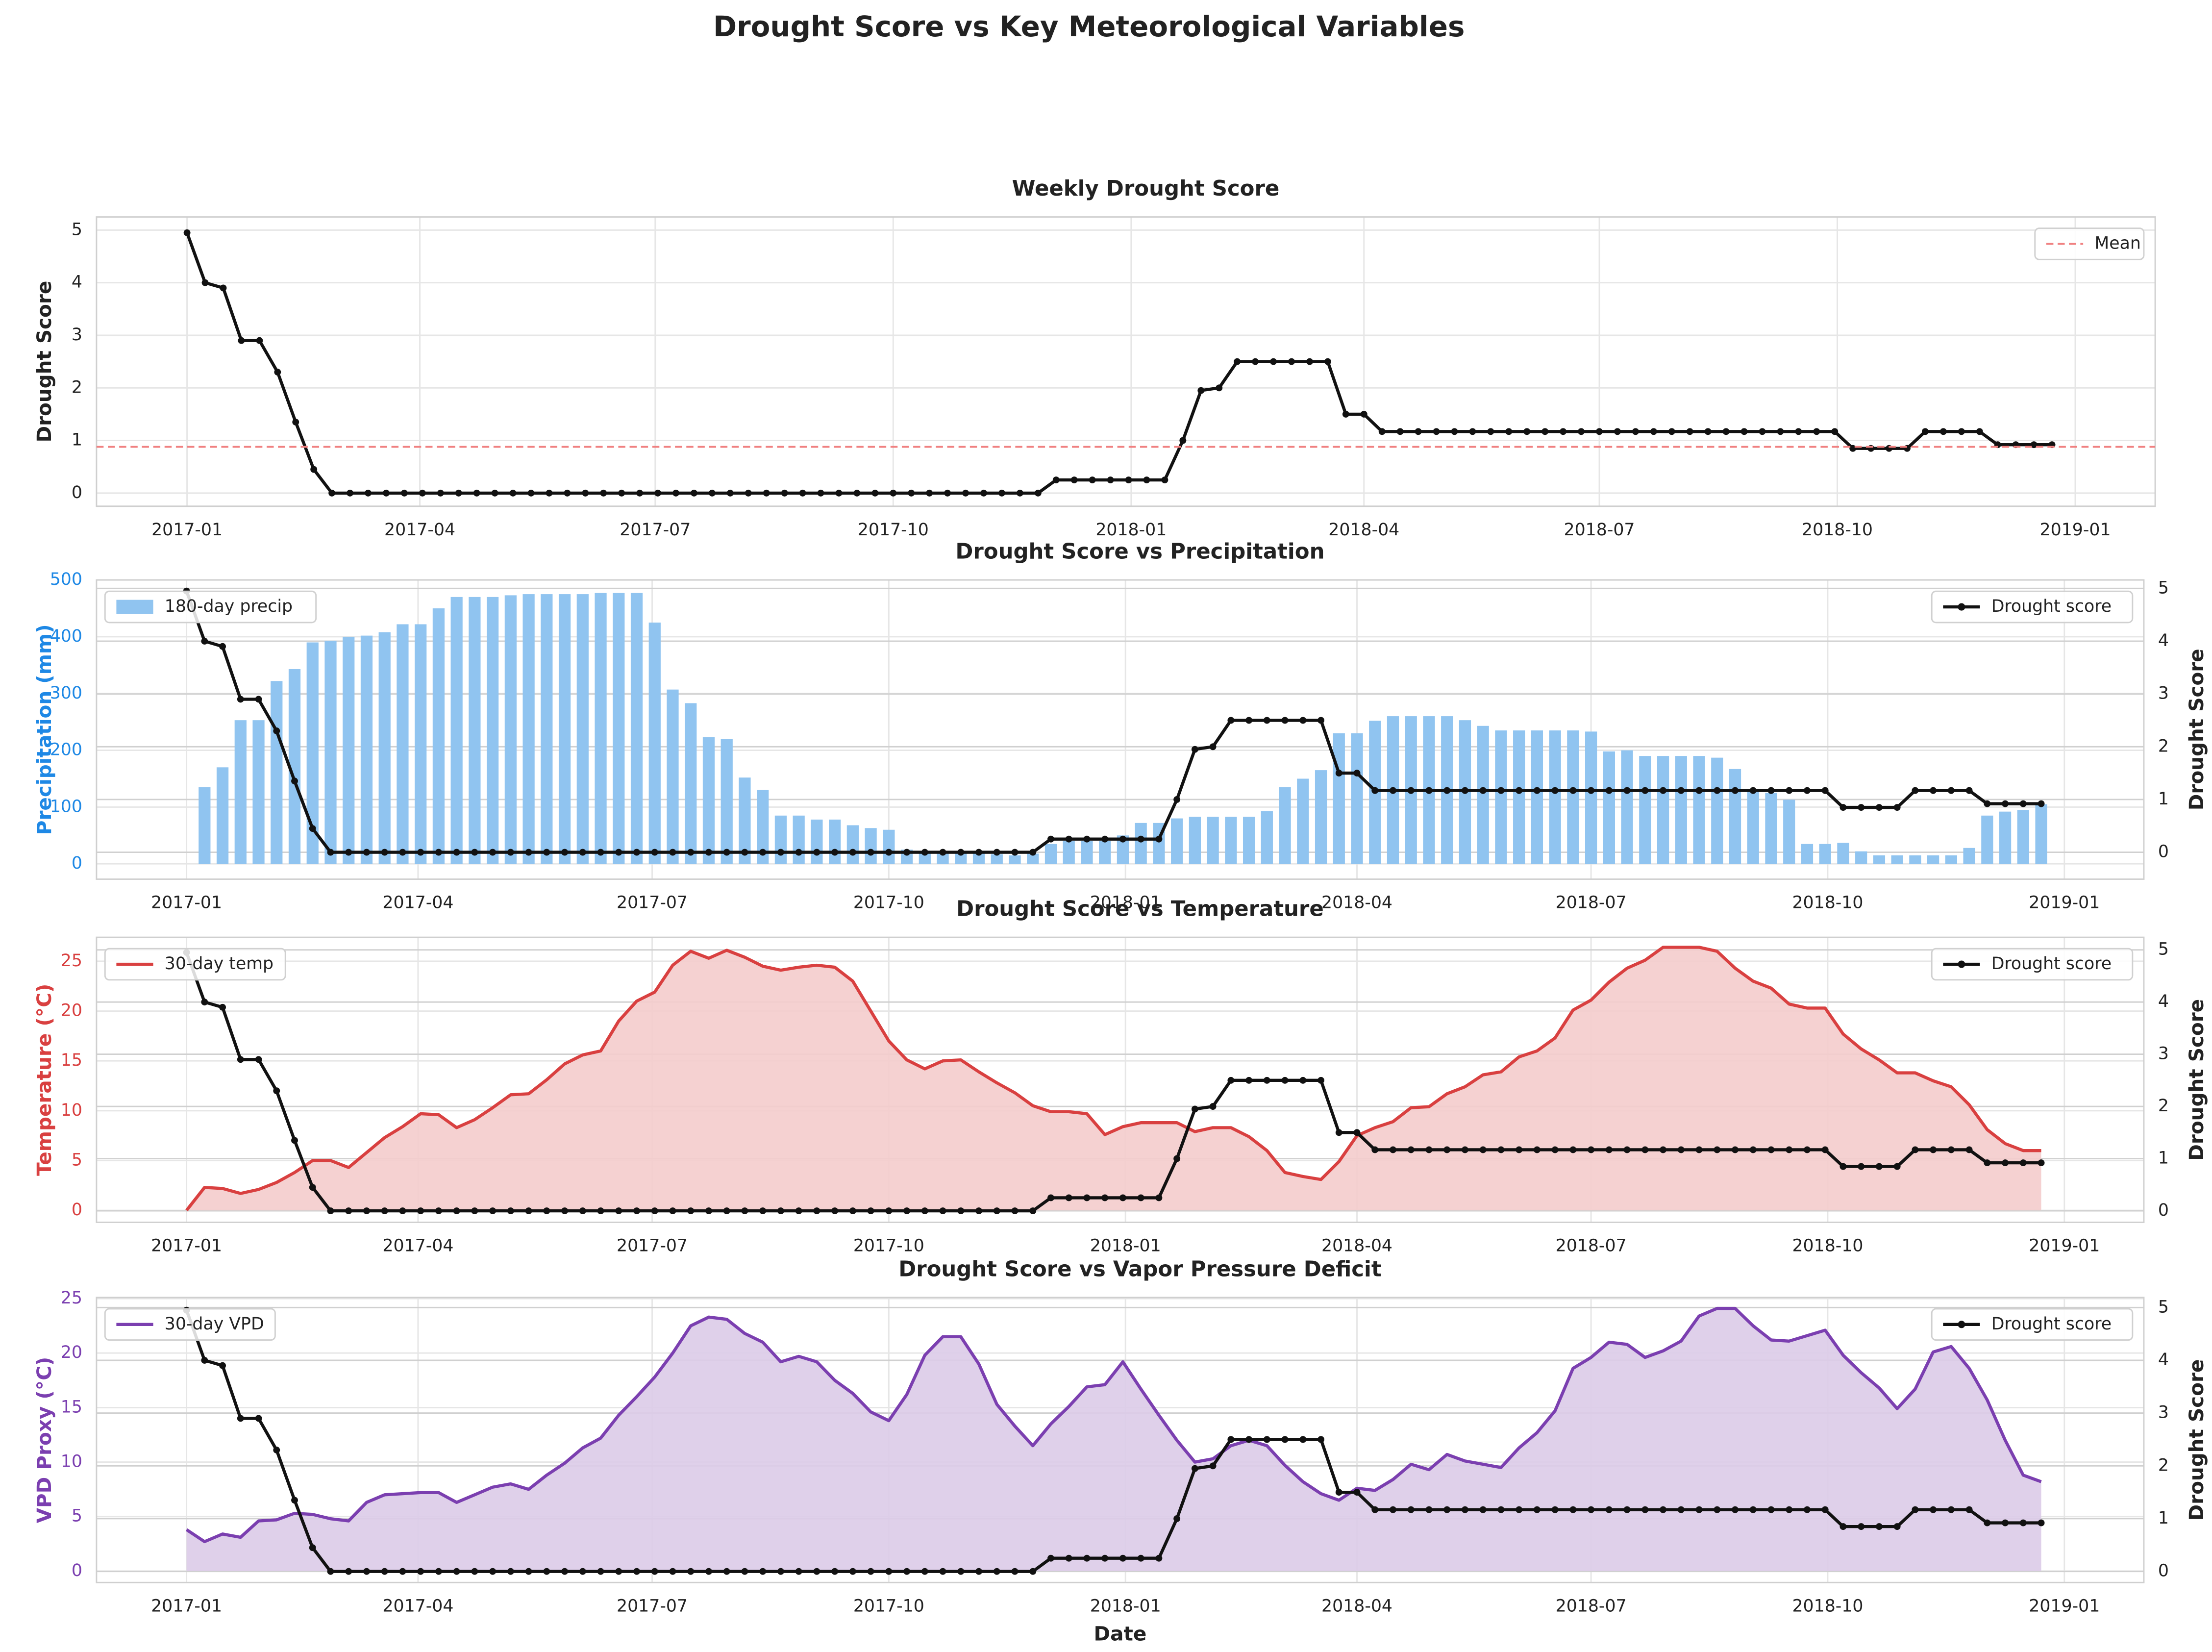 The width and height of the screenshot is (2212, 1652). I want to click on x-tick-label: 2018-10, so click(1828, 1246).